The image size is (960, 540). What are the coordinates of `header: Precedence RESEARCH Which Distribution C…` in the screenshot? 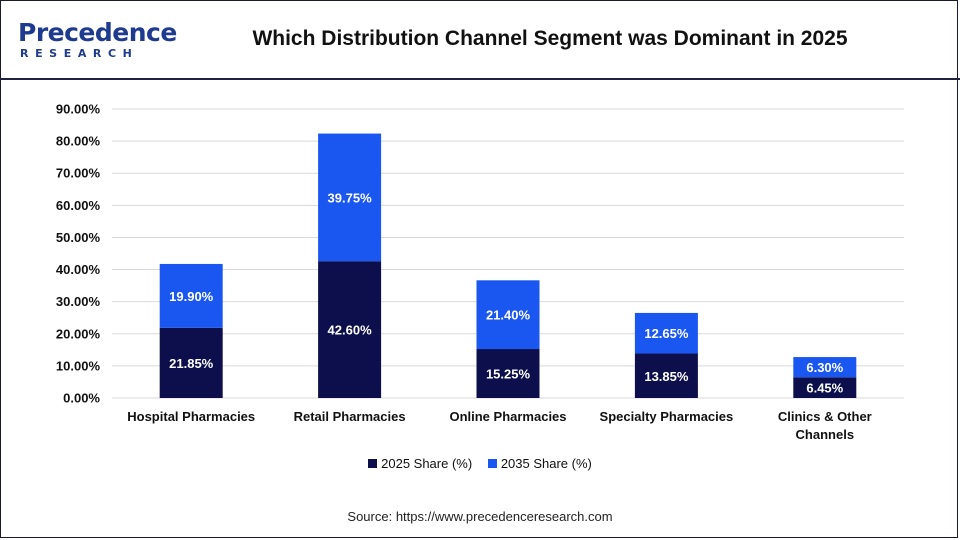 It's located at (480, 40).